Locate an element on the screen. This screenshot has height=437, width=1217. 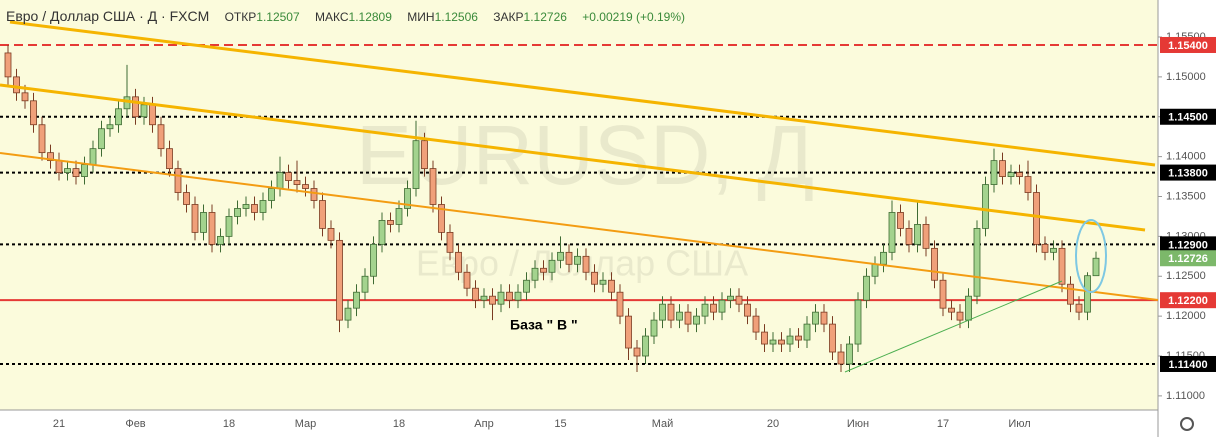
x-tick-label: Июн is located at coordinates (858, 424).